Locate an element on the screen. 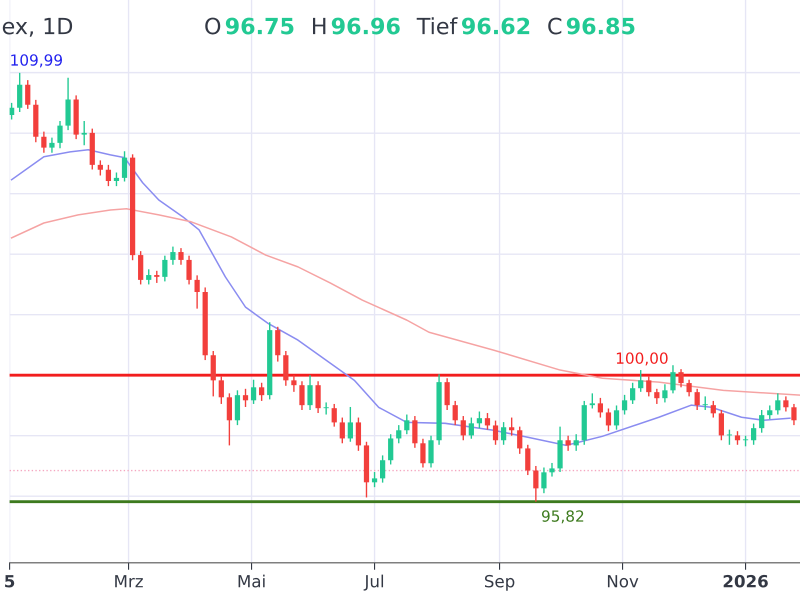 The width and height of the screenshot is (800, 600). ref-line-label: 95,82 is located at coordinates (563, 517).